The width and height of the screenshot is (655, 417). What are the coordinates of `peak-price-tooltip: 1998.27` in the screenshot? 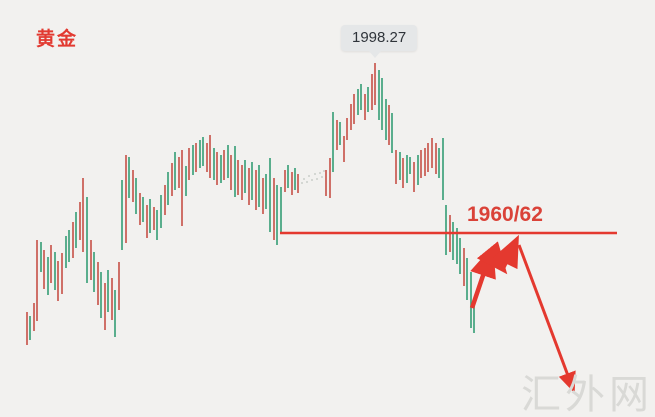 It's located at (379, 38).